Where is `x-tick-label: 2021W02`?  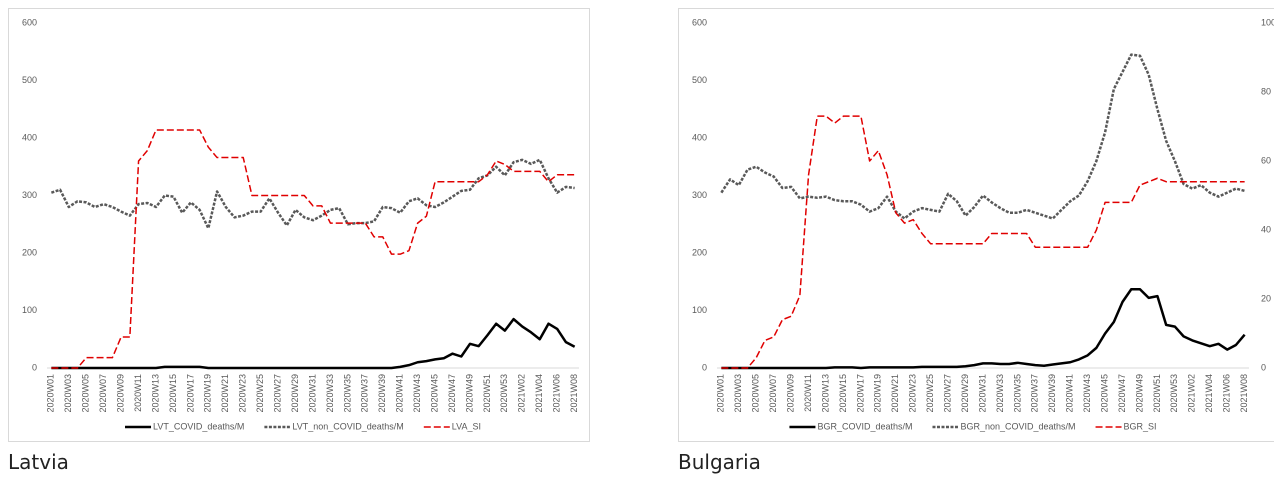
x-tick-label: 2021W02 is located at coordinates (1192, 393).